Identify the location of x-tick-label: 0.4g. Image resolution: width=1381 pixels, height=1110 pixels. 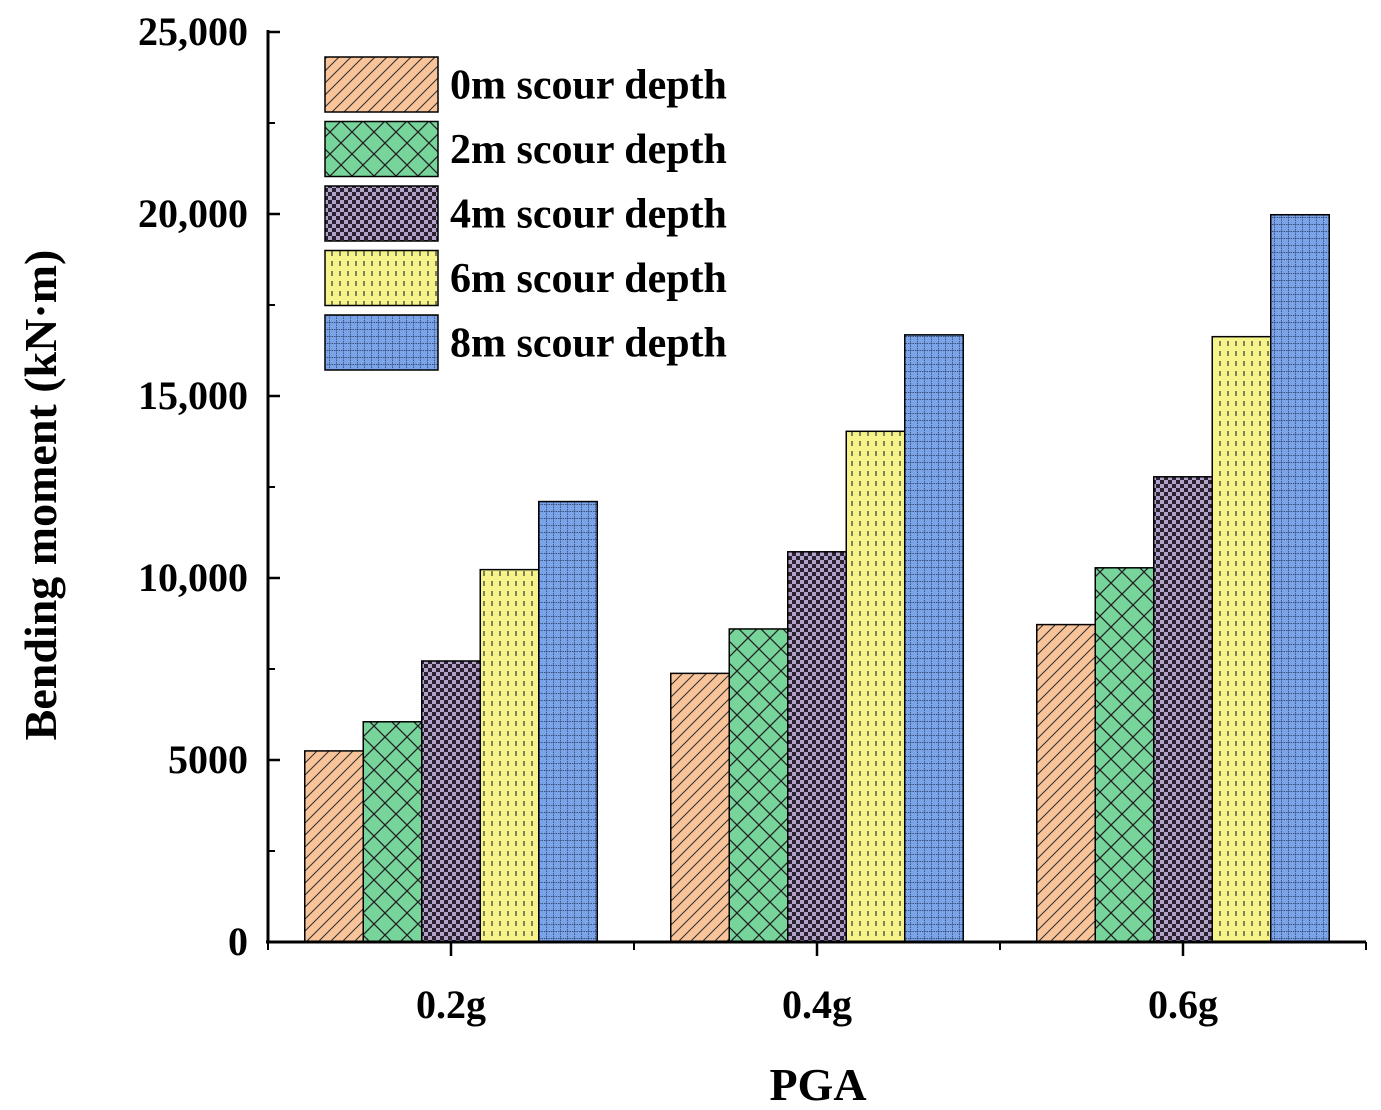
(817, 1004).